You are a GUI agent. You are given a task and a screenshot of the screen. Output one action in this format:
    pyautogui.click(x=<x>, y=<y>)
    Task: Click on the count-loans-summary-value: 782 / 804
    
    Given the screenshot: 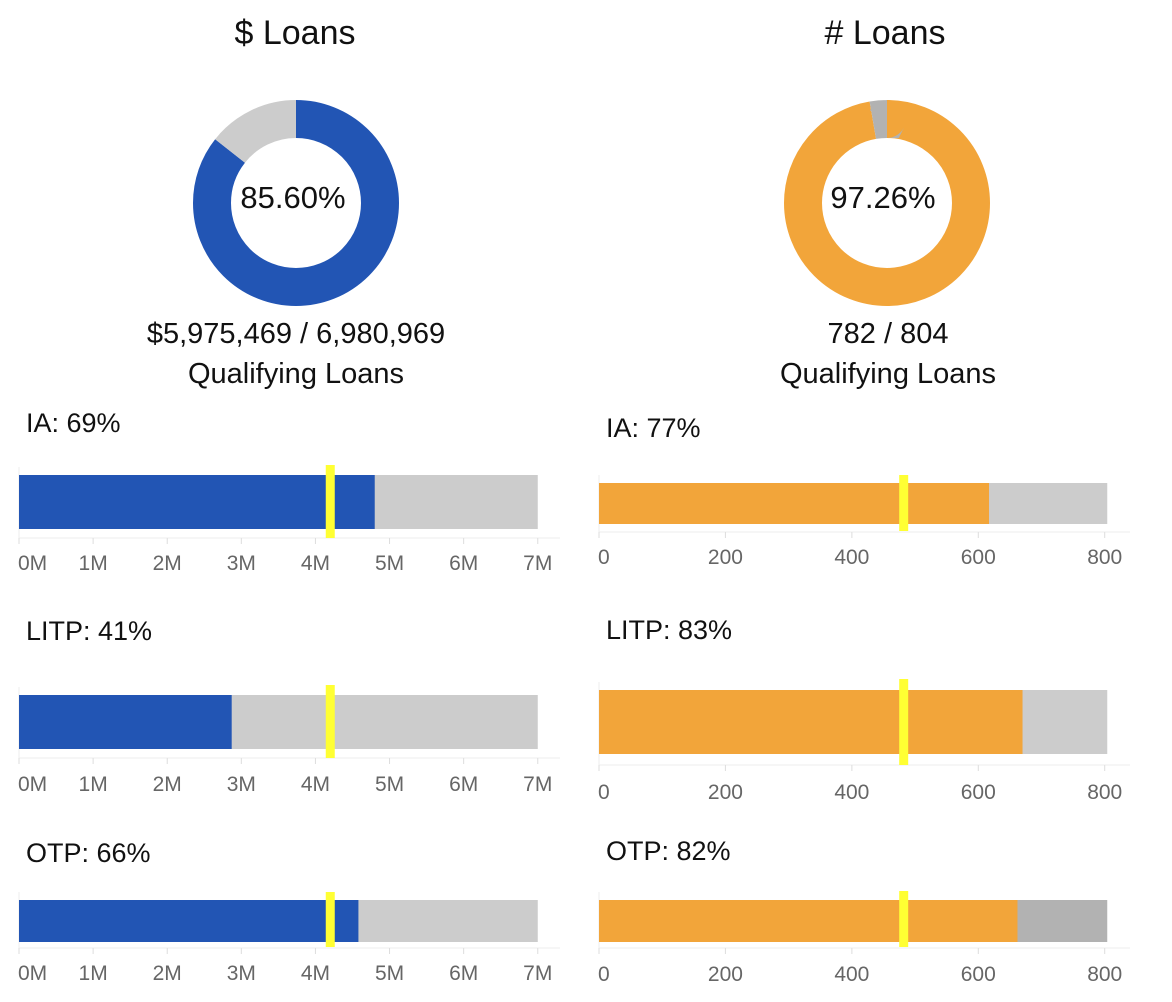 What is the action you would take?
    pyautogui.click(x=888, y=334)
    